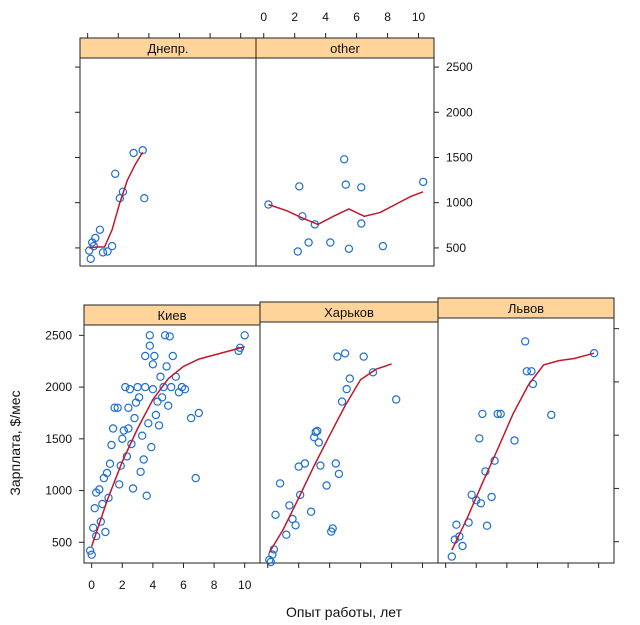 This screenshot has width=640, height=625. What do you see at coordinates (58, 491) in the screenshot?
I see `y-tick-label: 1000` at bounding box center [58, 491].